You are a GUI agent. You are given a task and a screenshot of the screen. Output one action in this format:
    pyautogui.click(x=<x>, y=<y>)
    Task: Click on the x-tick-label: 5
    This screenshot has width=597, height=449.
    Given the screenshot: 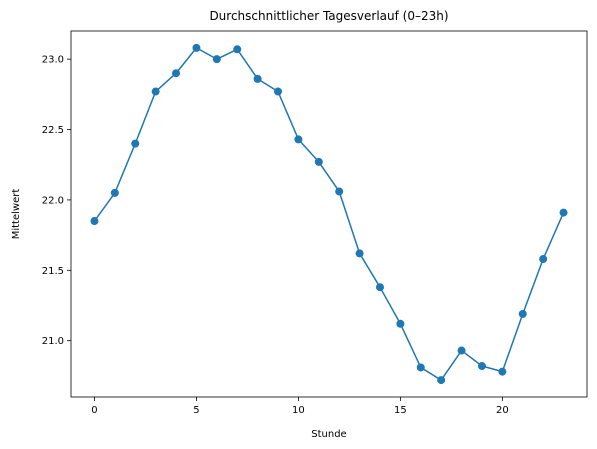 What is the action you would take?
    pyautogui.click(x=196, y=410)
    